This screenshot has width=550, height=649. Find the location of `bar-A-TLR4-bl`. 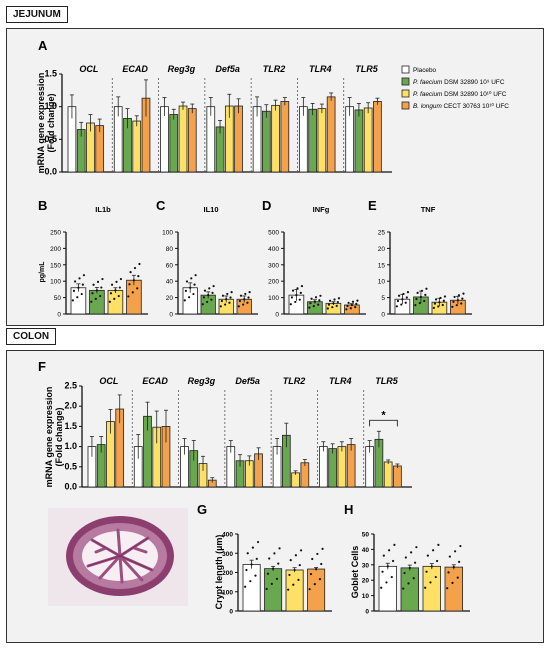

bar-A-TLR4-bl is located at coordinates (331, 134).